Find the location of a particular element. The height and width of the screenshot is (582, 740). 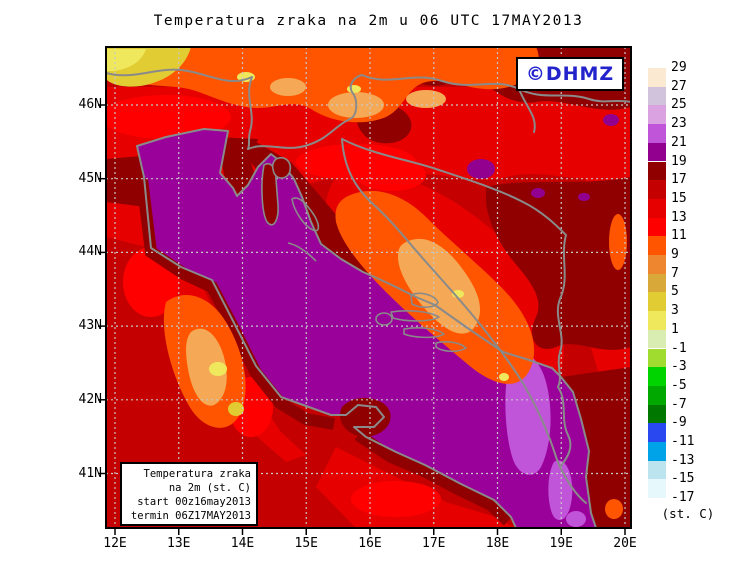

legend-label--3: -3 is located at coordinates (679, 367).